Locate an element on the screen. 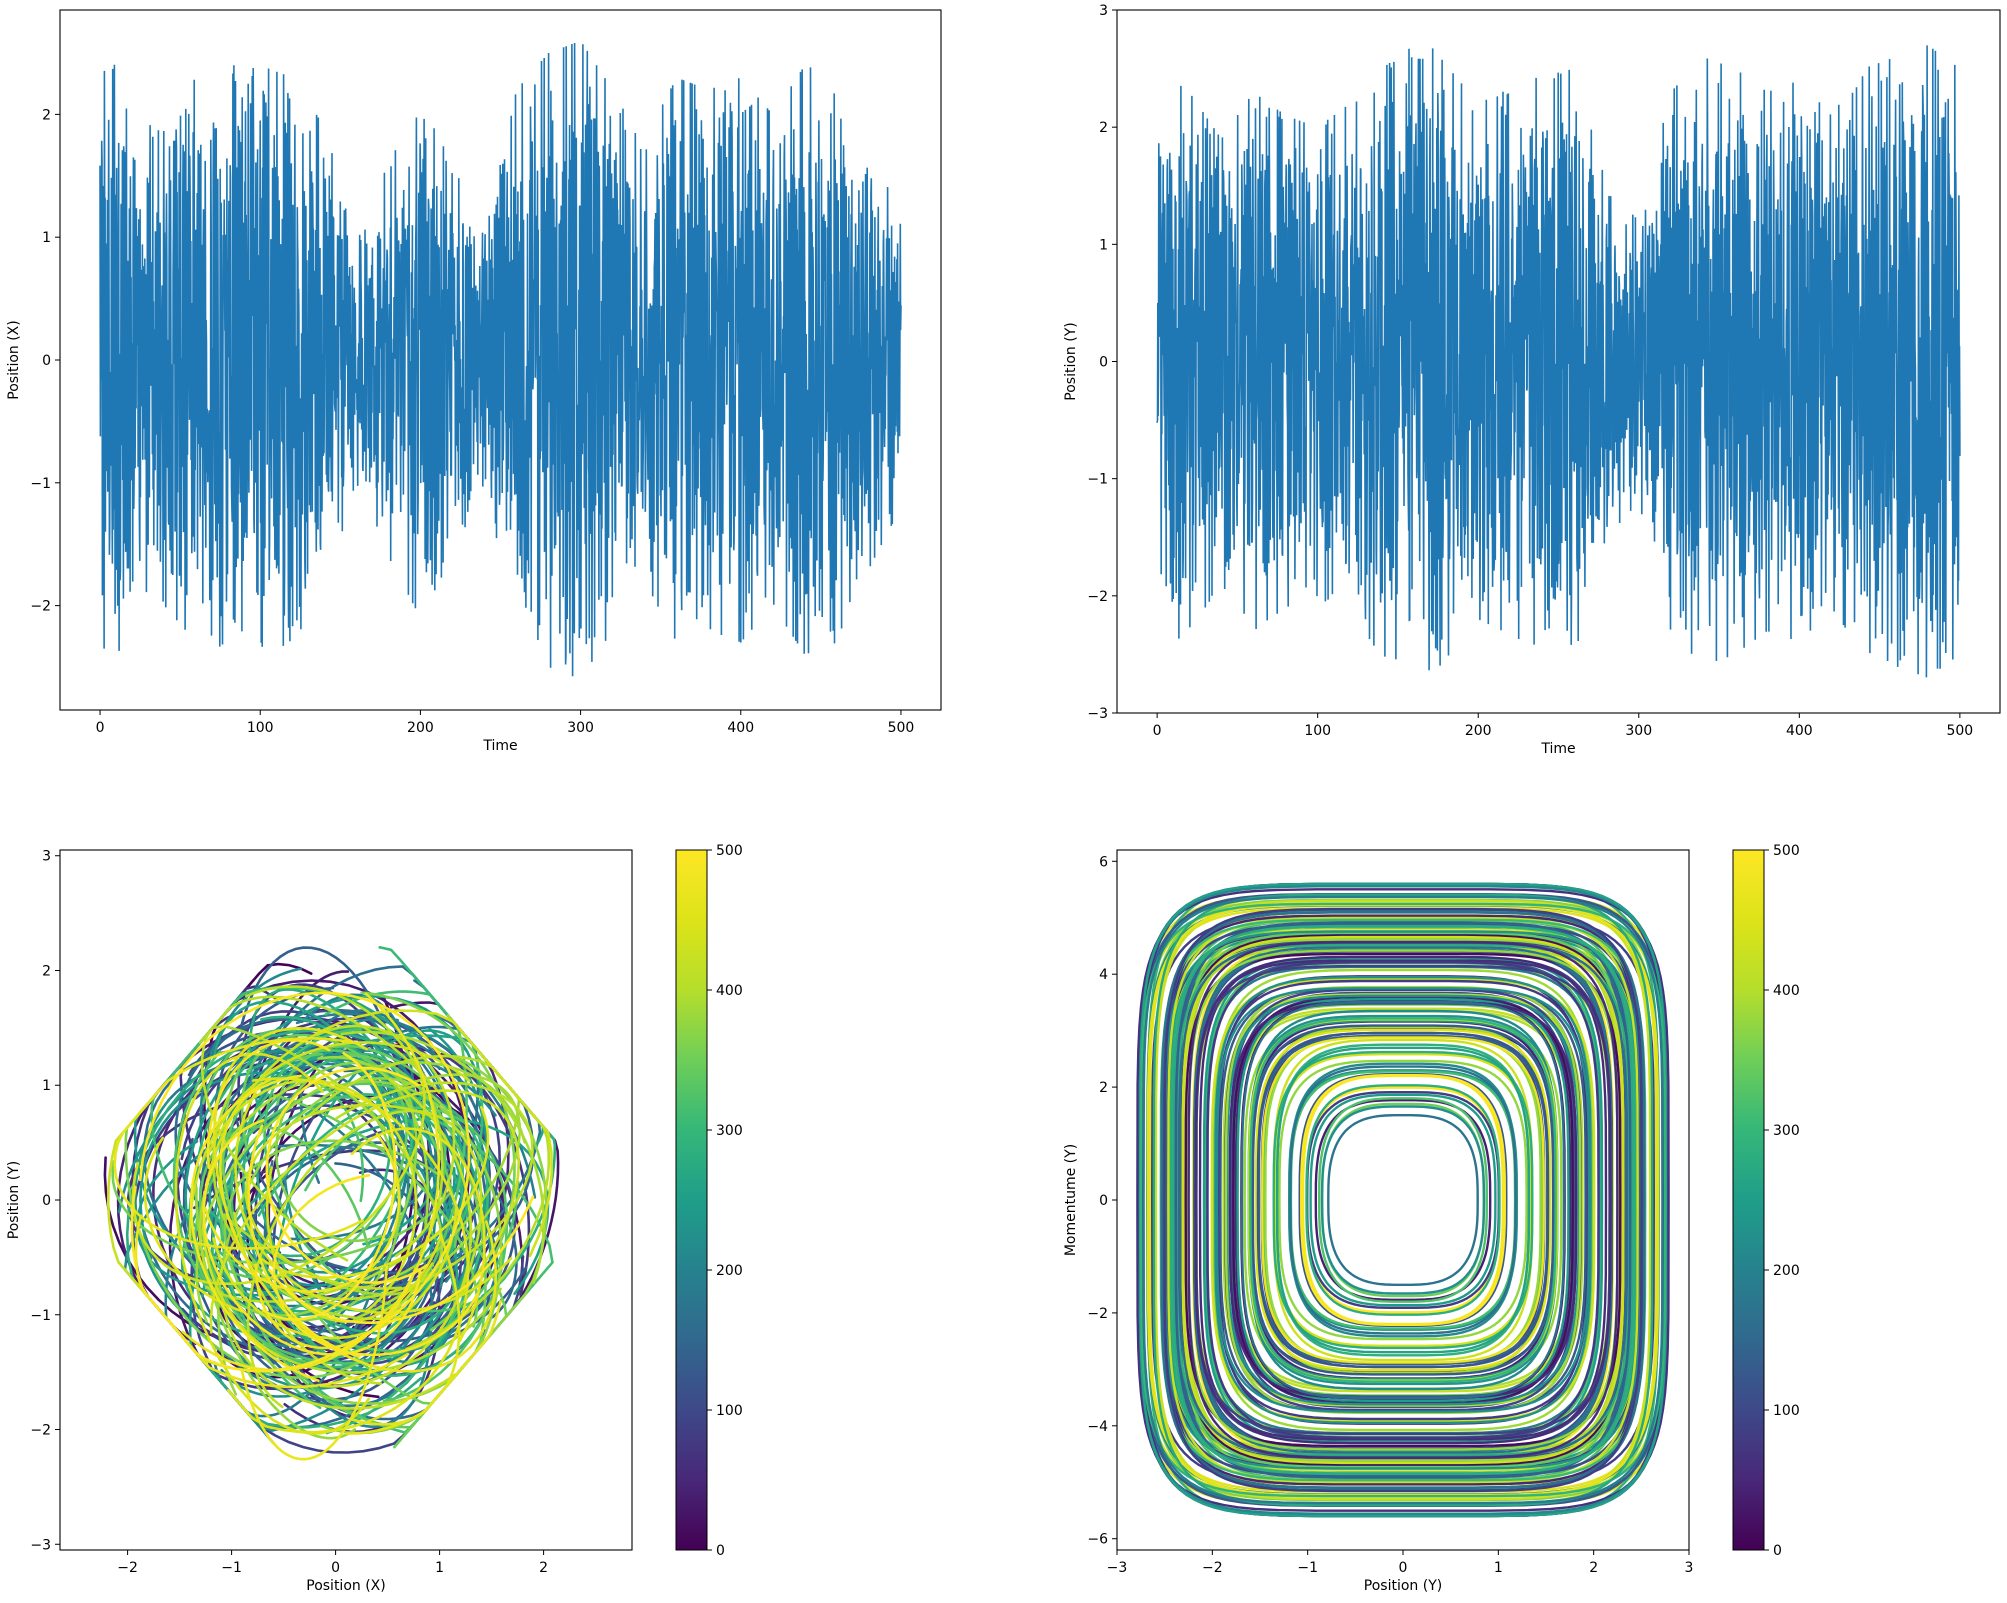 Image resolution: width=2007 pixels, height=1603 pixels. y-axis-label: Position (X) is located at coordinates (14, 359).